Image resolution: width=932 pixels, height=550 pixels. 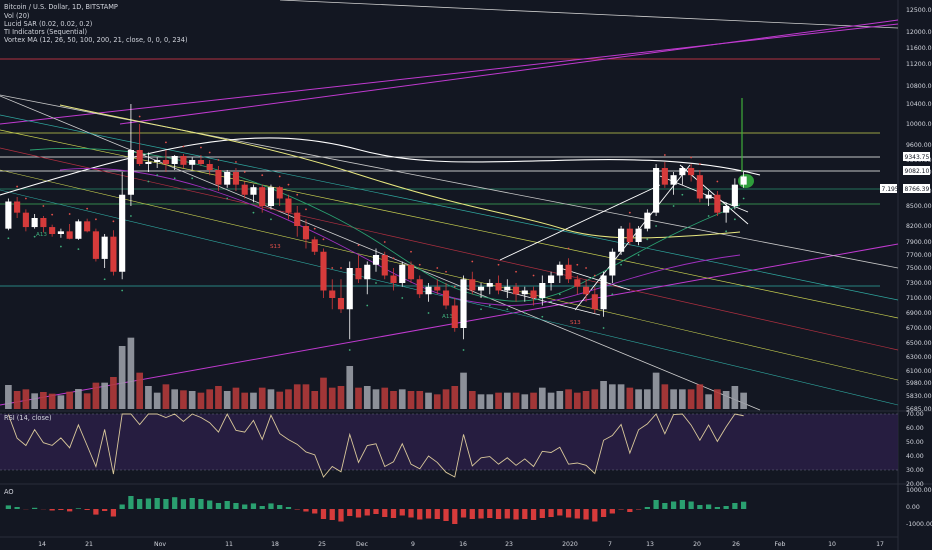 I want to click on time-tick-label: 10, so click(x=832, y=544).